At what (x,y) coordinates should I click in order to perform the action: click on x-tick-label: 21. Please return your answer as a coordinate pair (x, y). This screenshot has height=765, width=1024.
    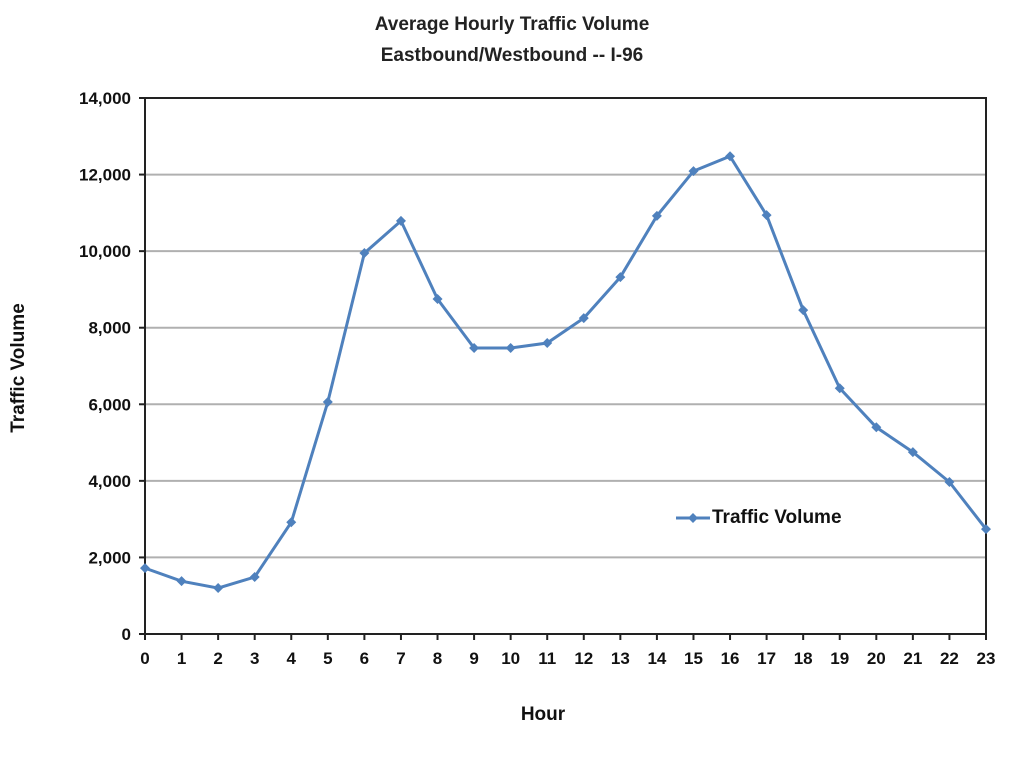
    Looking at the image, I should click on (912, 658).